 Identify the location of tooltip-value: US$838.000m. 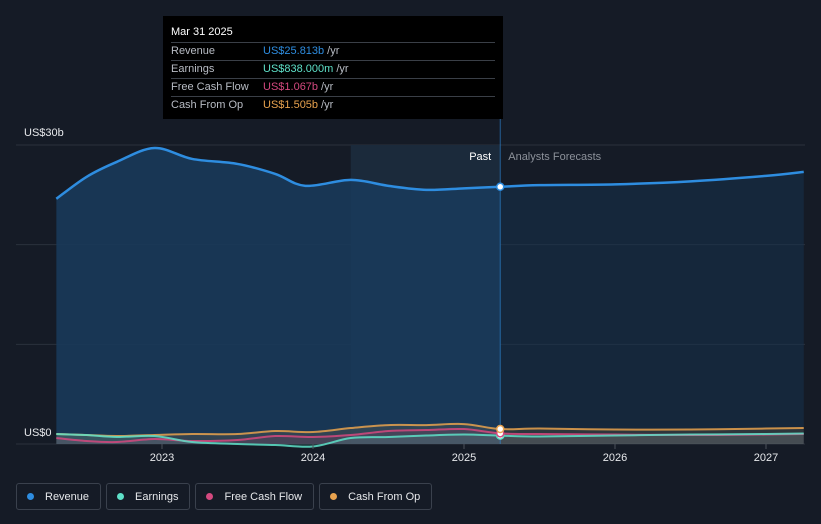
(298, 69).